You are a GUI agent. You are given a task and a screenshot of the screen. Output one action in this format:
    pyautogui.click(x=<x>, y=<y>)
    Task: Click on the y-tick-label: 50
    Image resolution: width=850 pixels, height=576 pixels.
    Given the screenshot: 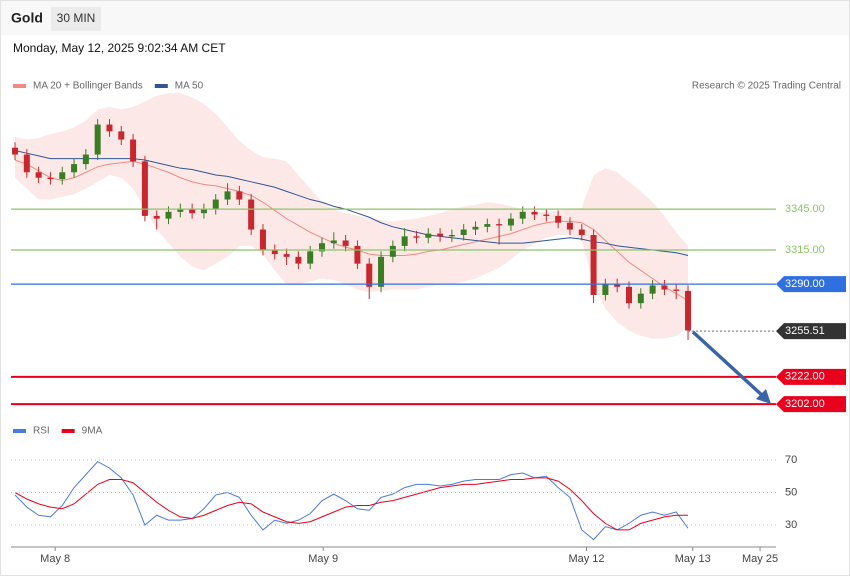 What is the action you would take?
    pyautogui.click(x=791, y=492)
    